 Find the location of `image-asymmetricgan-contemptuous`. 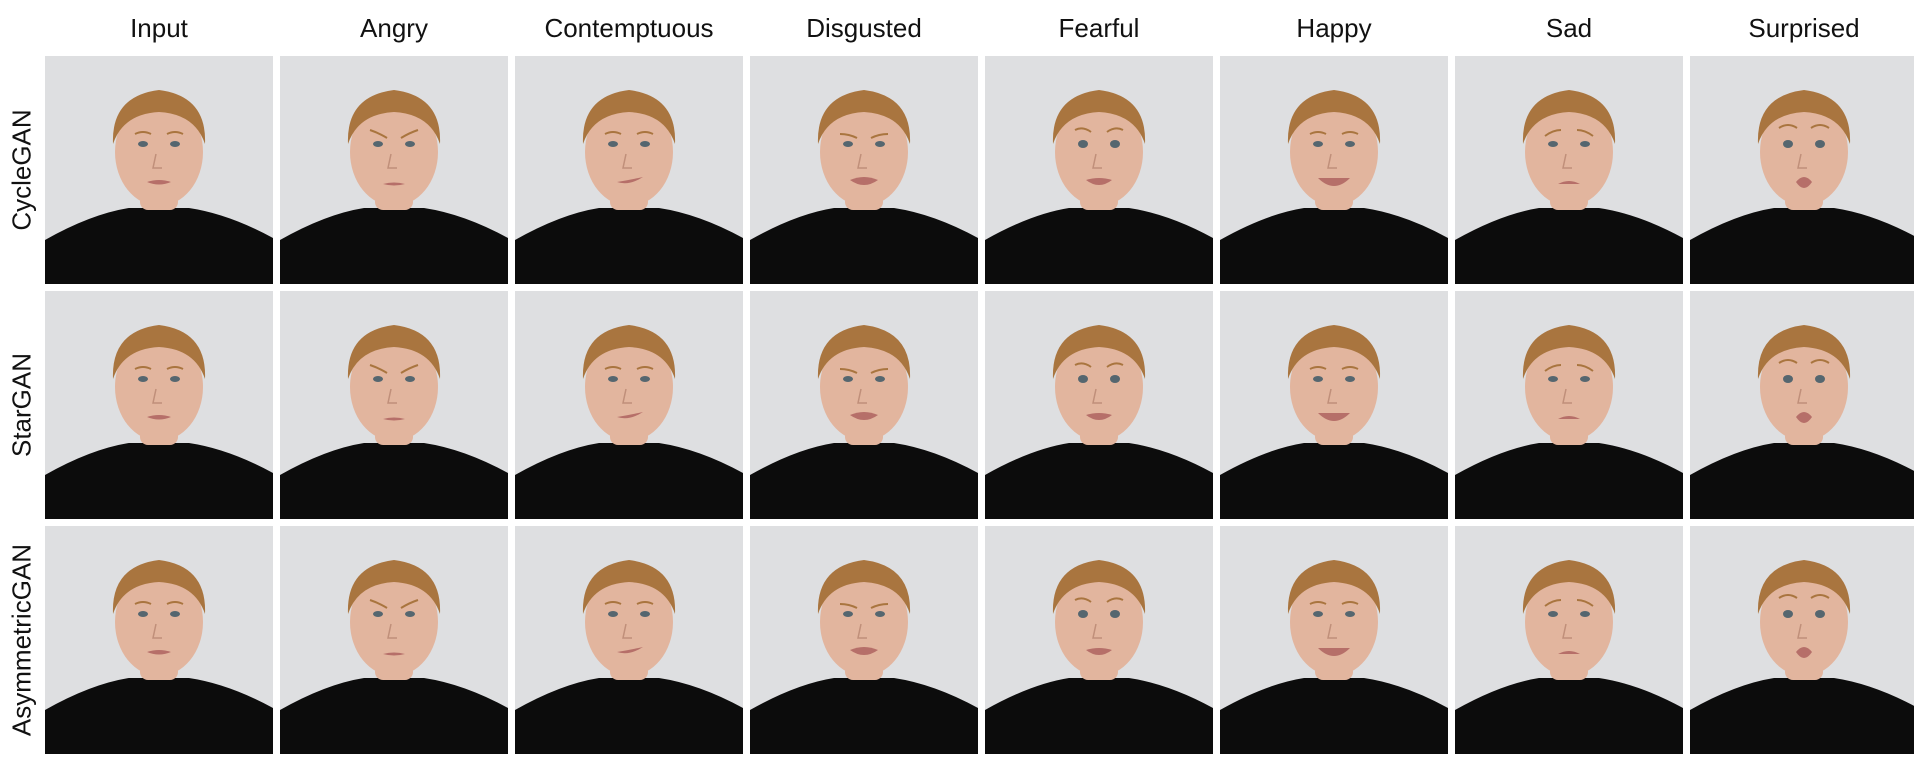

image-asymmetricgan-contemptuous is located at coordinates (629, 640).